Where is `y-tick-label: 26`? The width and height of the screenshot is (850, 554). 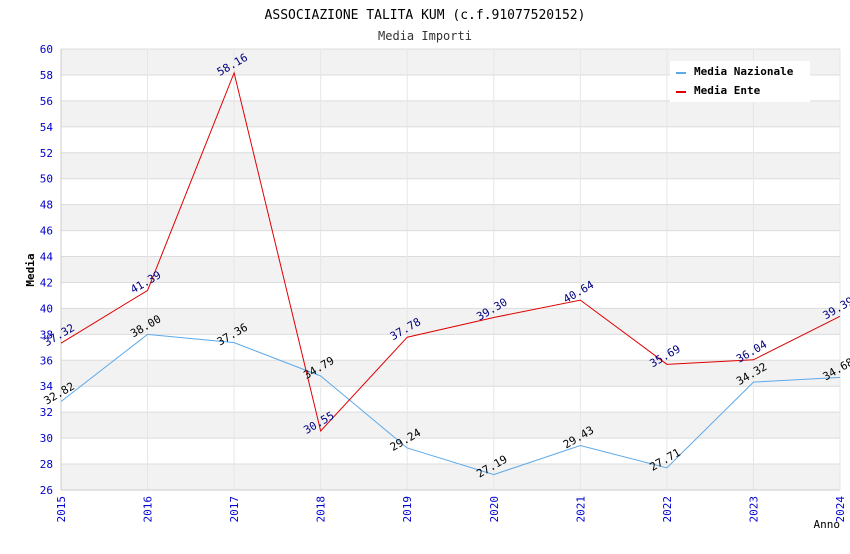 y-tick-label: 26 is located at coordinates (46, 490).